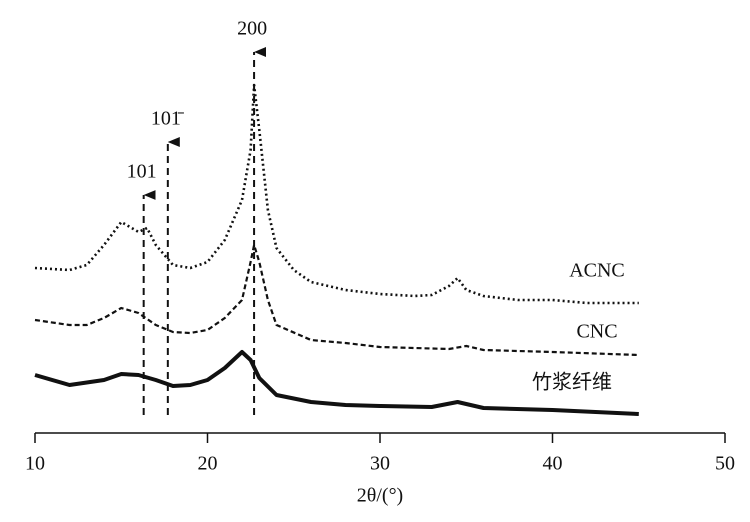  What do you see at coordinates (168, 119) in the screenshot?
I see `peak-label: 101̄` at bounding box center [168, 119].